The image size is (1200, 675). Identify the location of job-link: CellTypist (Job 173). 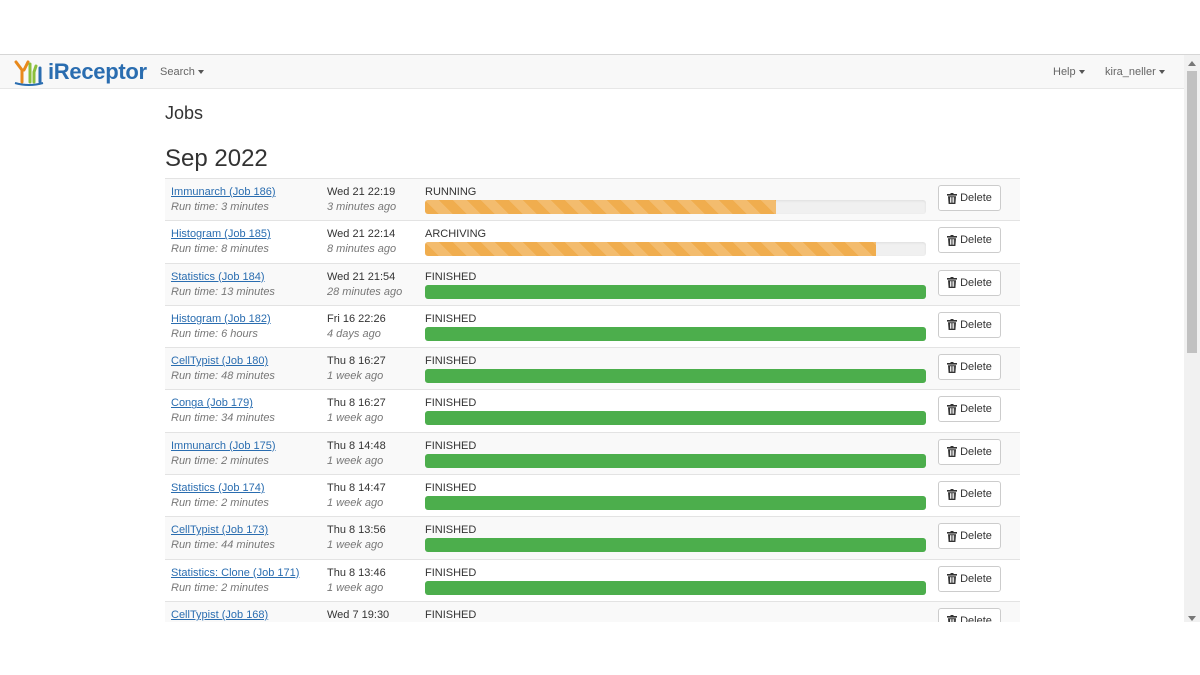
(220, 530).